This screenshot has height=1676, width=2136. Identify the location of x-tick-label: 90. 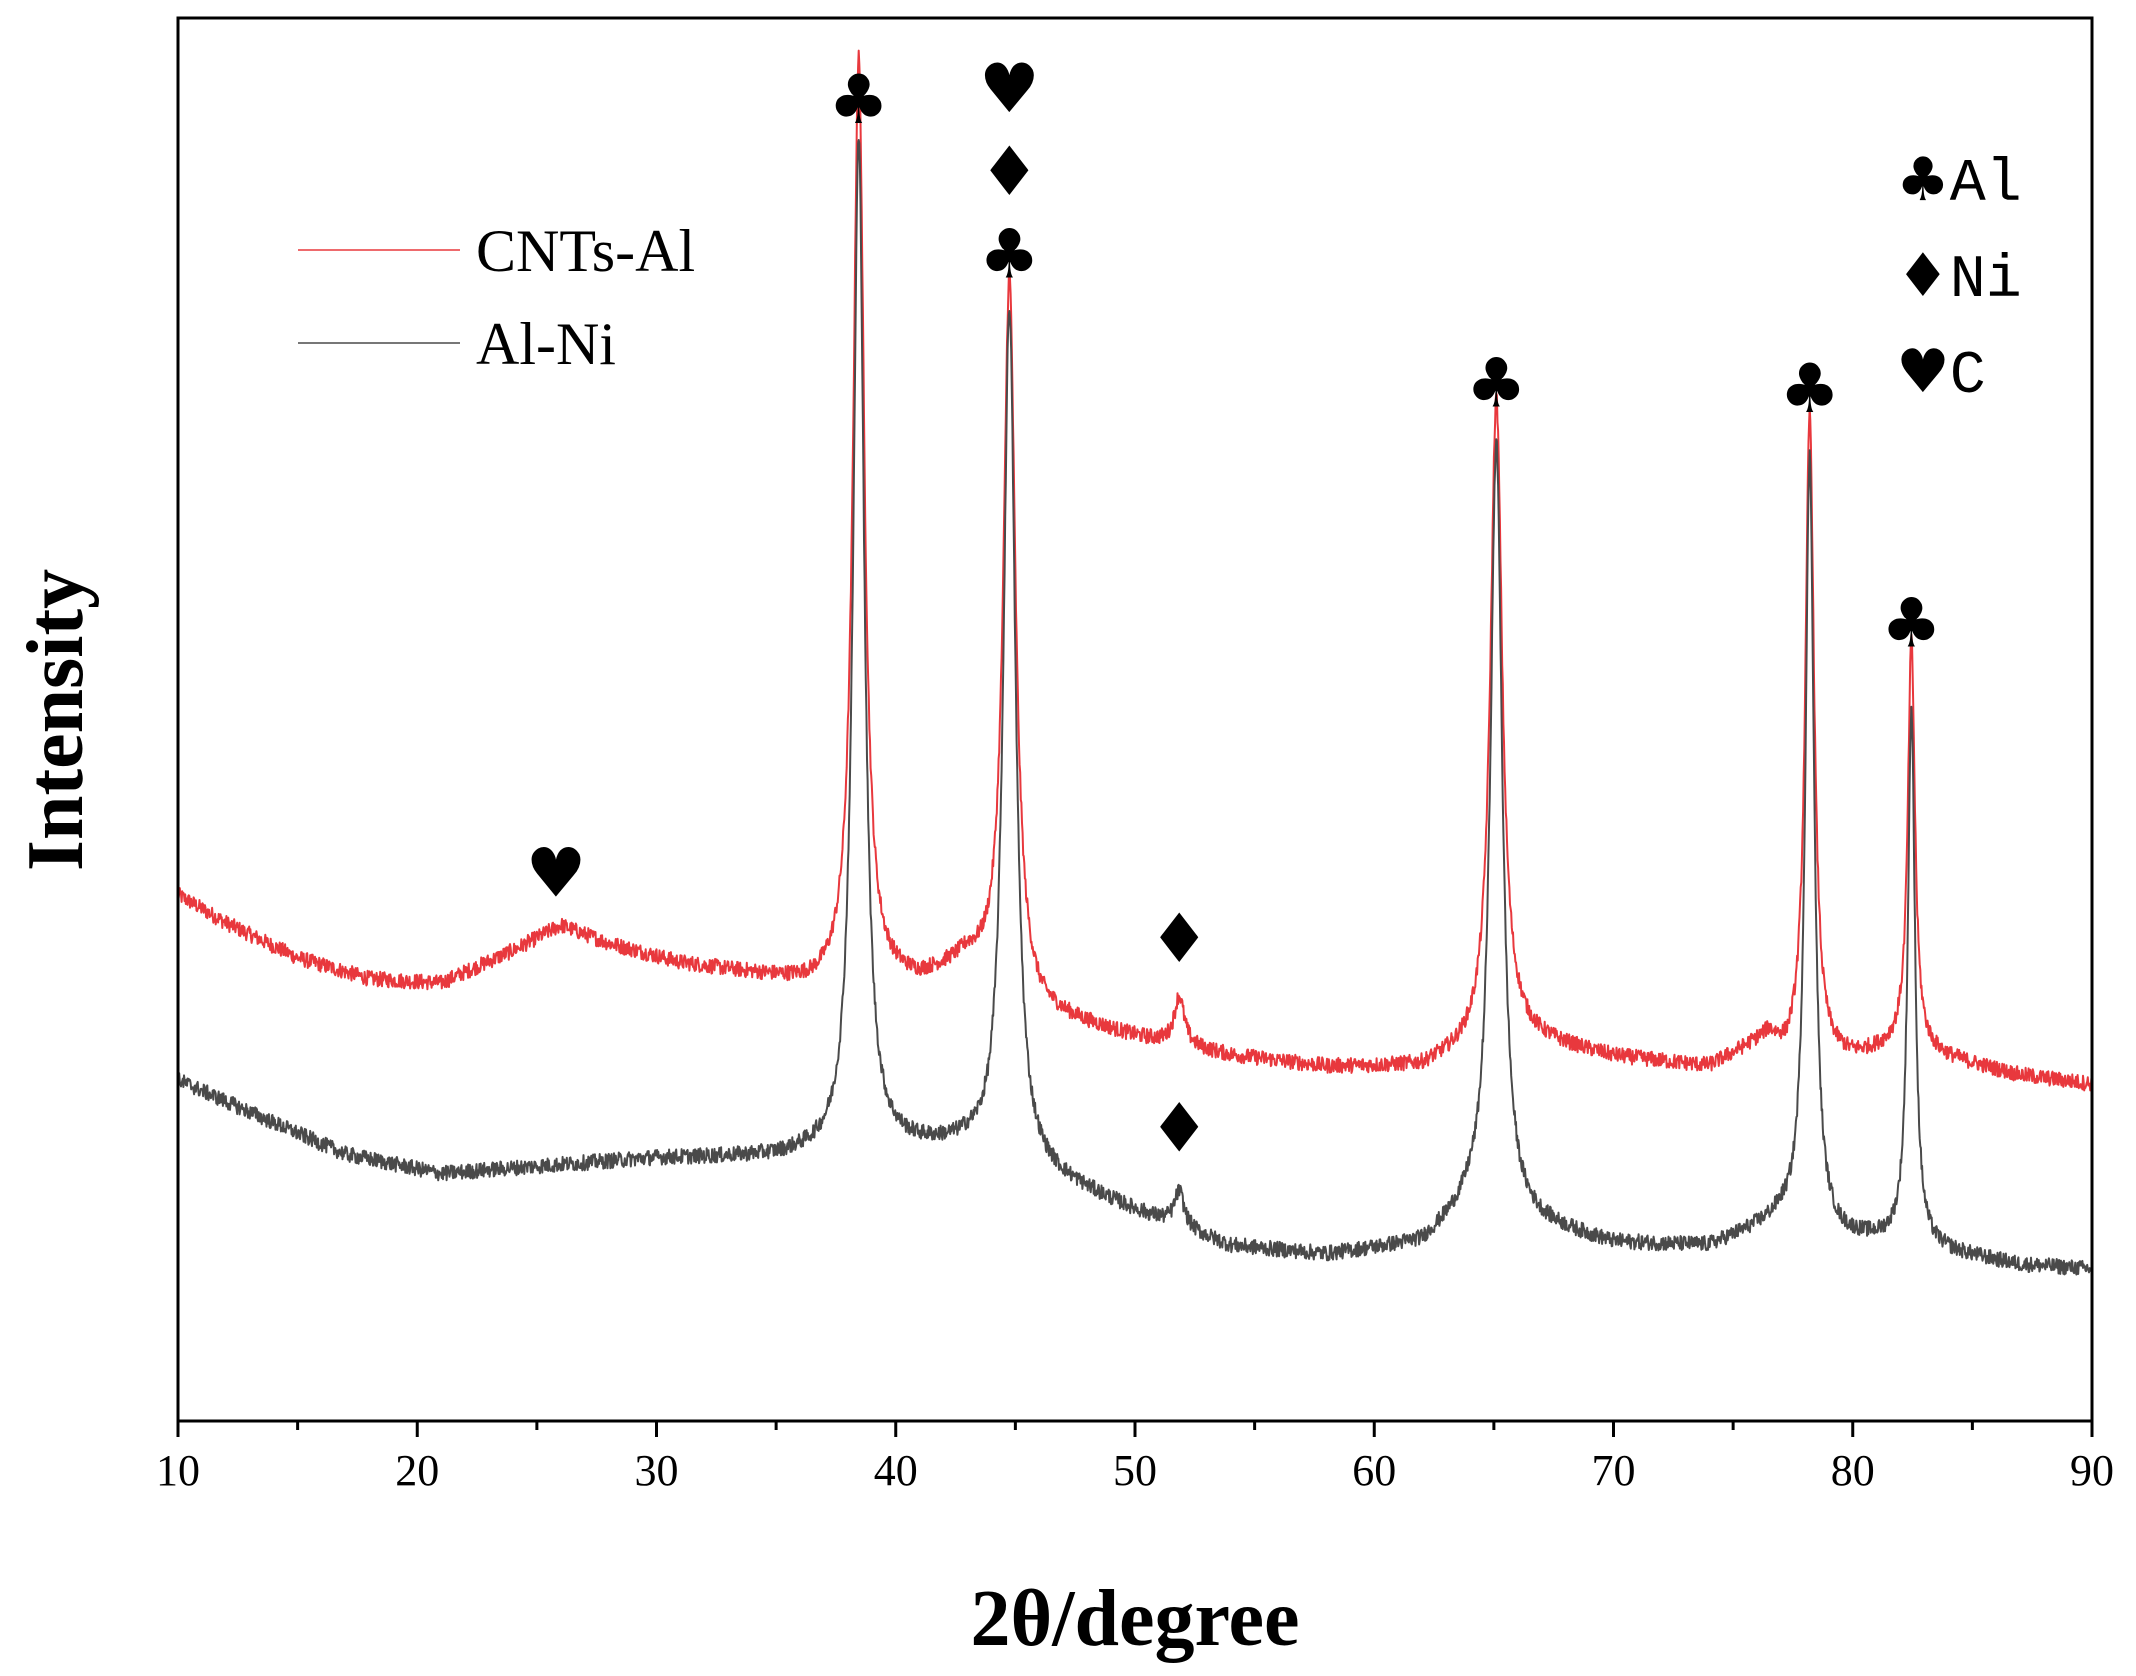
(2092, 1470).